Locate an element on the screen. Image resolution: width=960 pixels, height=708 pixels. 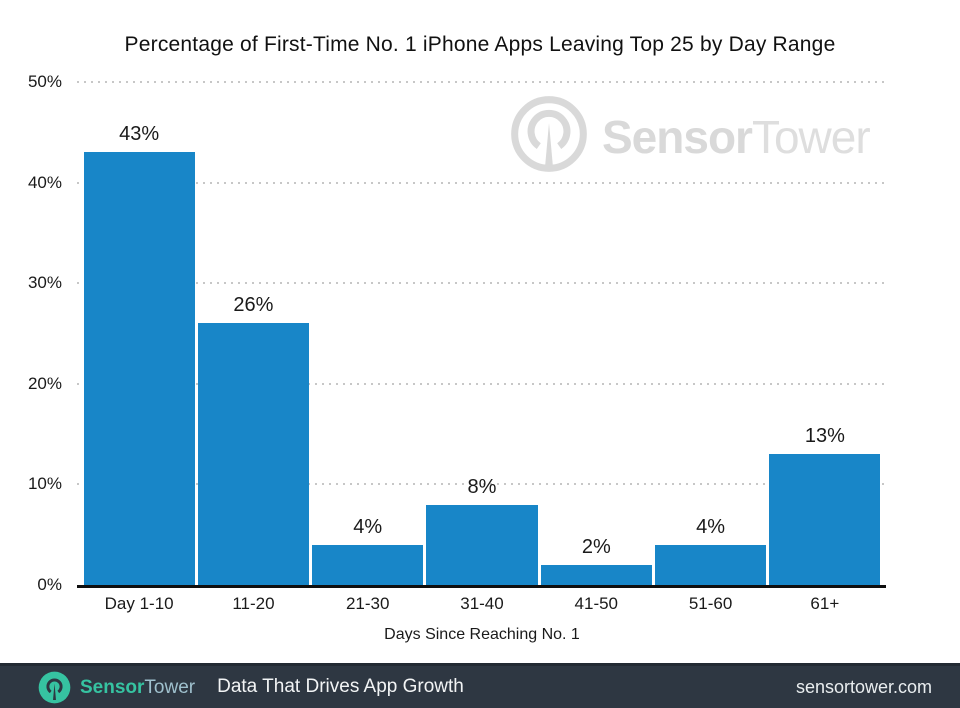
bar-Day 1-10 is located at coordinates (139, 368).